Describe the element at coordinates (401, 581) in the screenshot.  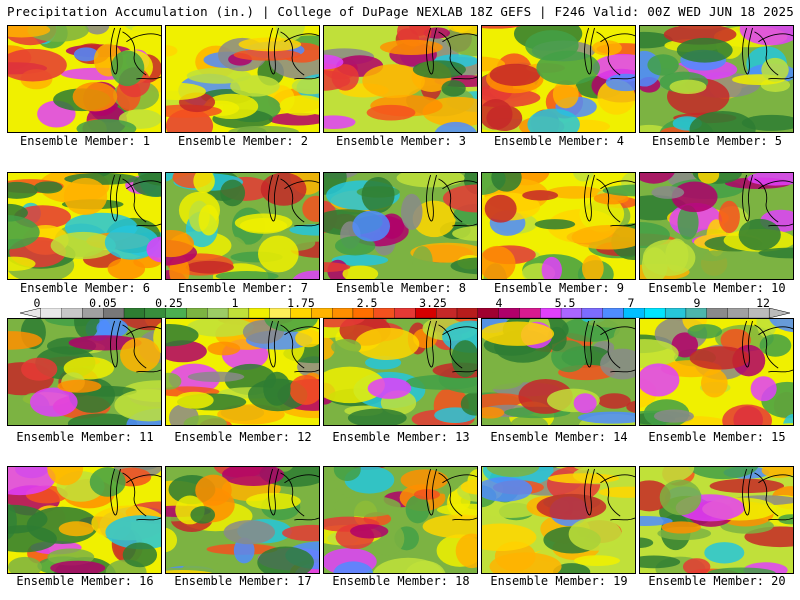
I see `member-caption: Ensemble Member: 18` at that location.